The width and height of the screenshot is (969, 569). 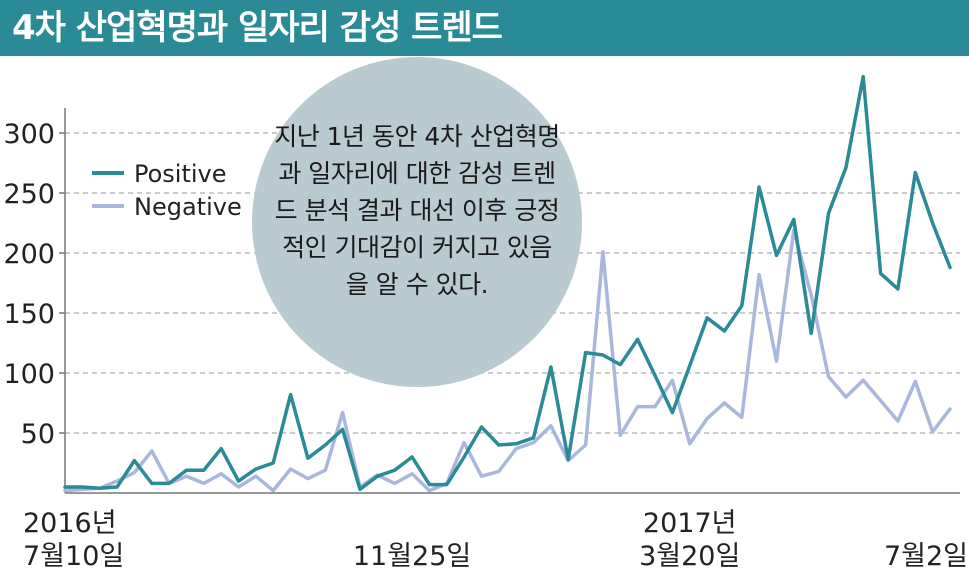 I want to click on legend: Positive Negative, so click(x=167, y=190).